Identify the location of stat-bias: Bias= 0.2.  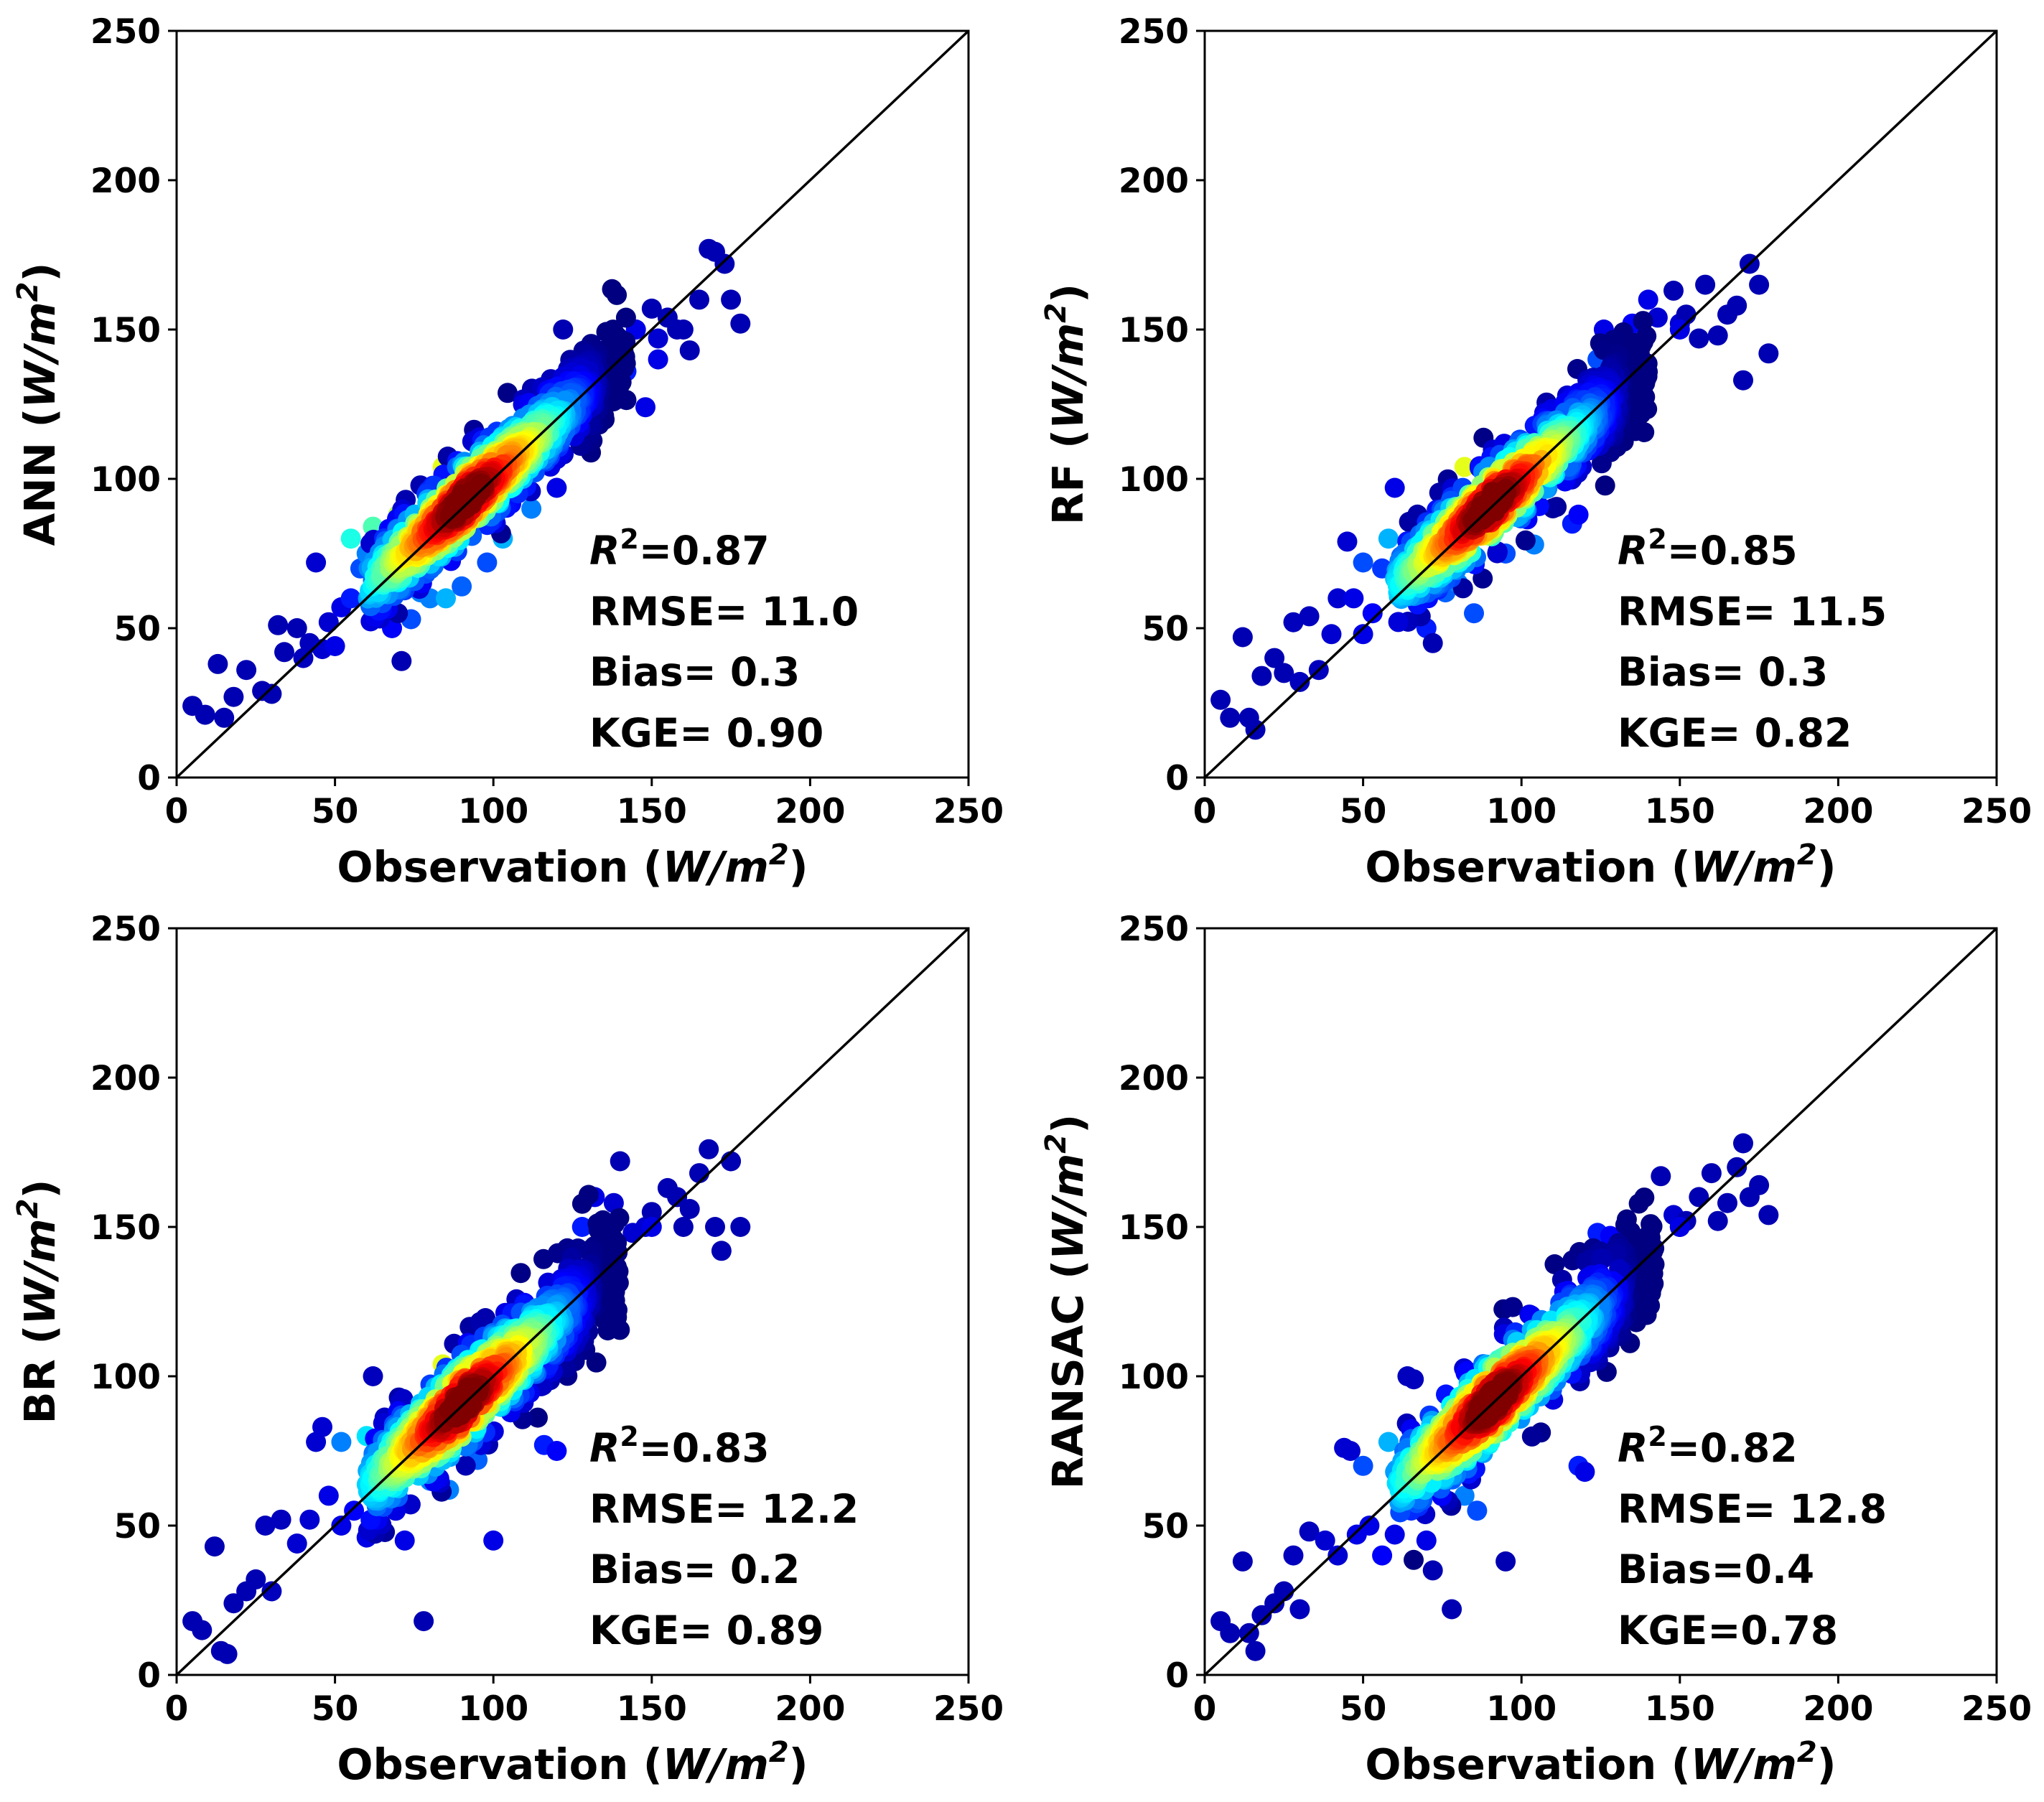
(694, 1569).